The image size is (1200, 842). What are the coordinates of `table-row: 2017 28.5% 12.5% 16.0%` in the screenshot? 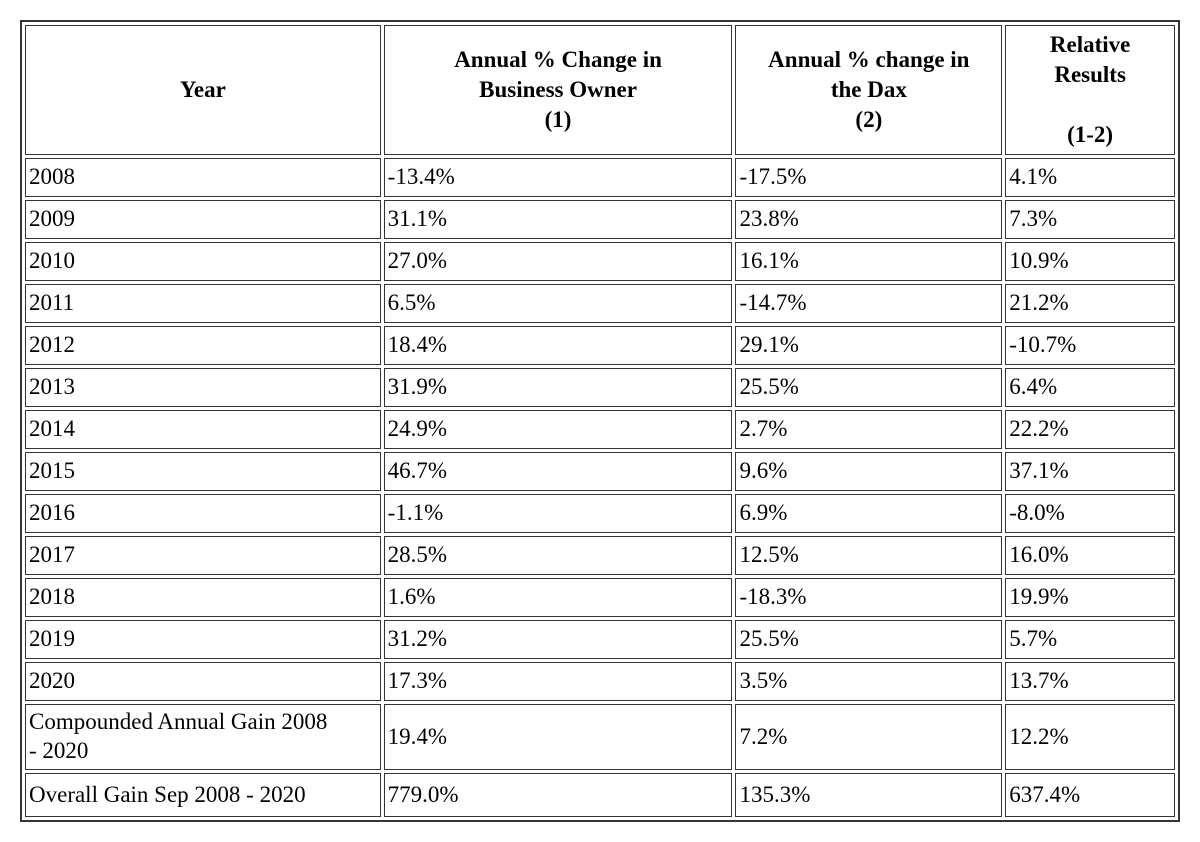 It's located at (600, 555).